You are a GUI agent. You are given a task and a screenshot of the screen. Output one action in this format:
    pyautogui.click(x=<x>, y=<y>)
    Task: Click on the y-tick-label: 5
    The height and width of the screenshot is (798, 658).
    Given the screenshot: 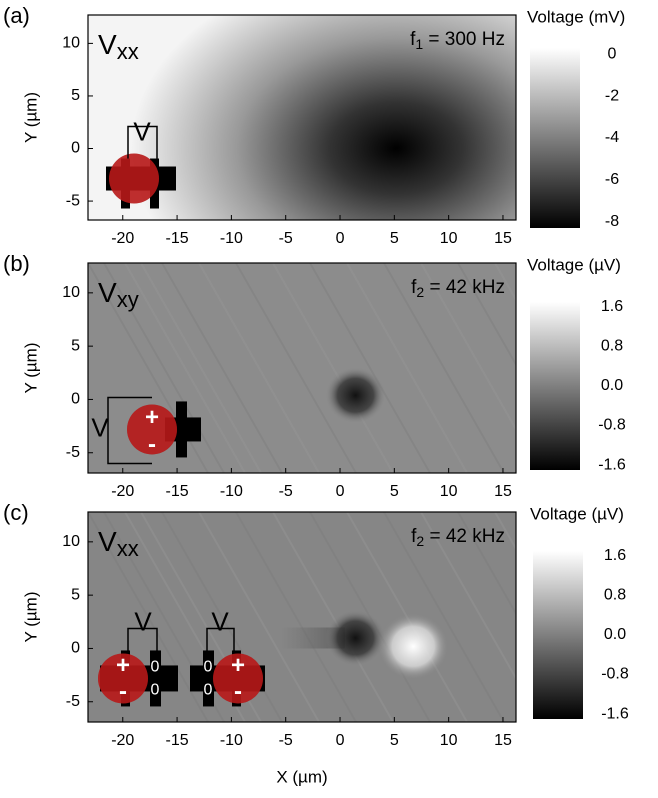 What is the action you would take?
    pyautogui.click(x=75, y=345)
    